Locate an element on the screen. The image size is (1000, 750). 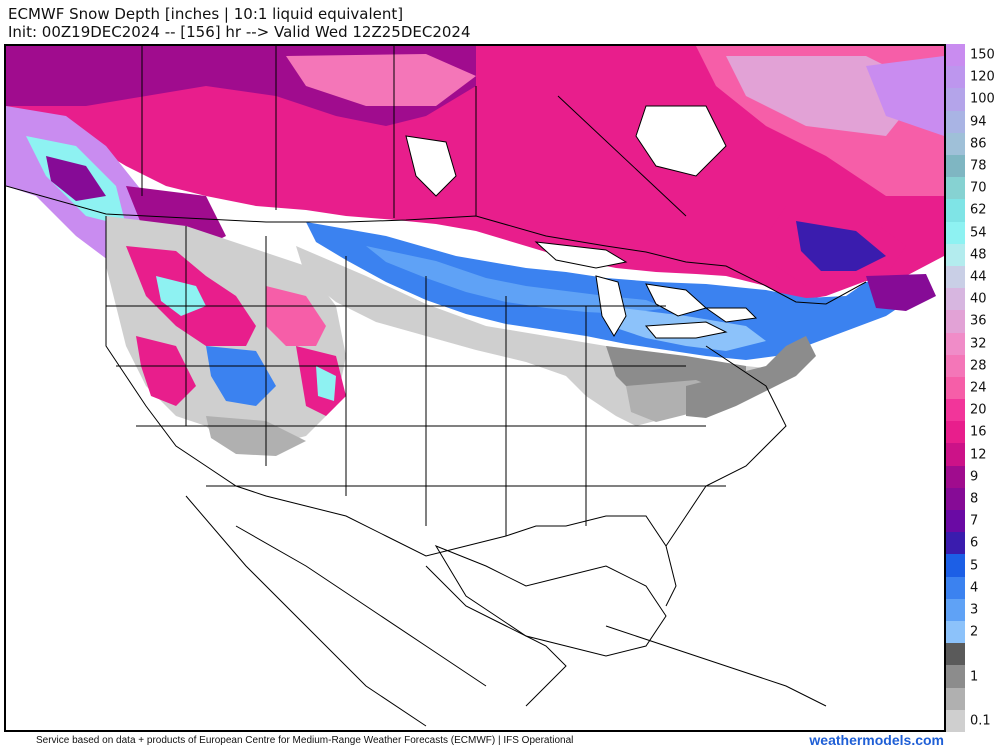
legend-entry: 62 is located at coordinates (973, 210).